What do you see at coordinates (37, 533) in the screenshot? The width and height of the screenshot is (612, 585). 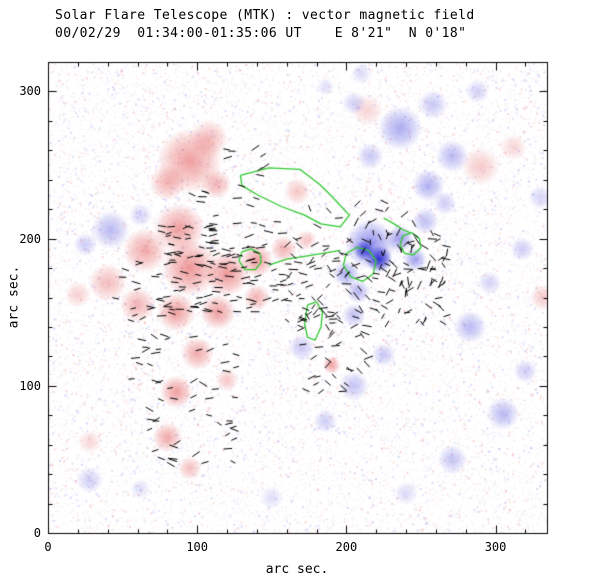 I see `y-tick-label-0: 0` at bounding box center [37, 533].